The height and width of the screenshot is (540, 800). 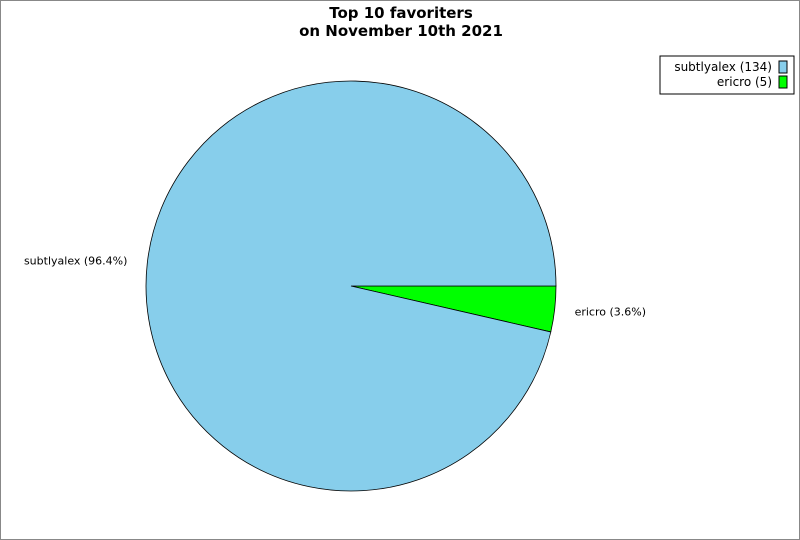 What do you see at coordinates (744, 82) in the screenshot?
I see `legend-label-ericro: ericro (5)` at bounding box center [744, 82].